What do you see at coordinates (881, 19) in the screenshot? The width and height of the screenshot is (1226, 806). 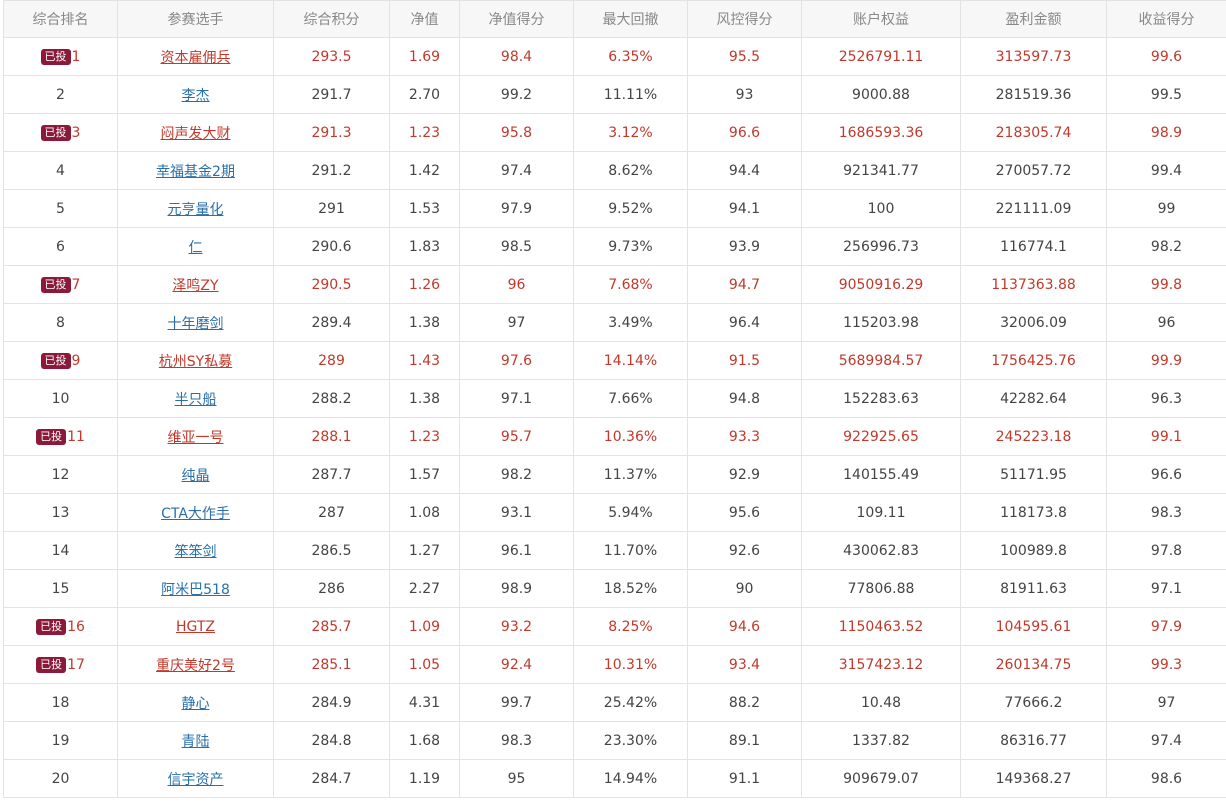 I see `header-account-equity: 账户权益` at bounding box center [881, 19].